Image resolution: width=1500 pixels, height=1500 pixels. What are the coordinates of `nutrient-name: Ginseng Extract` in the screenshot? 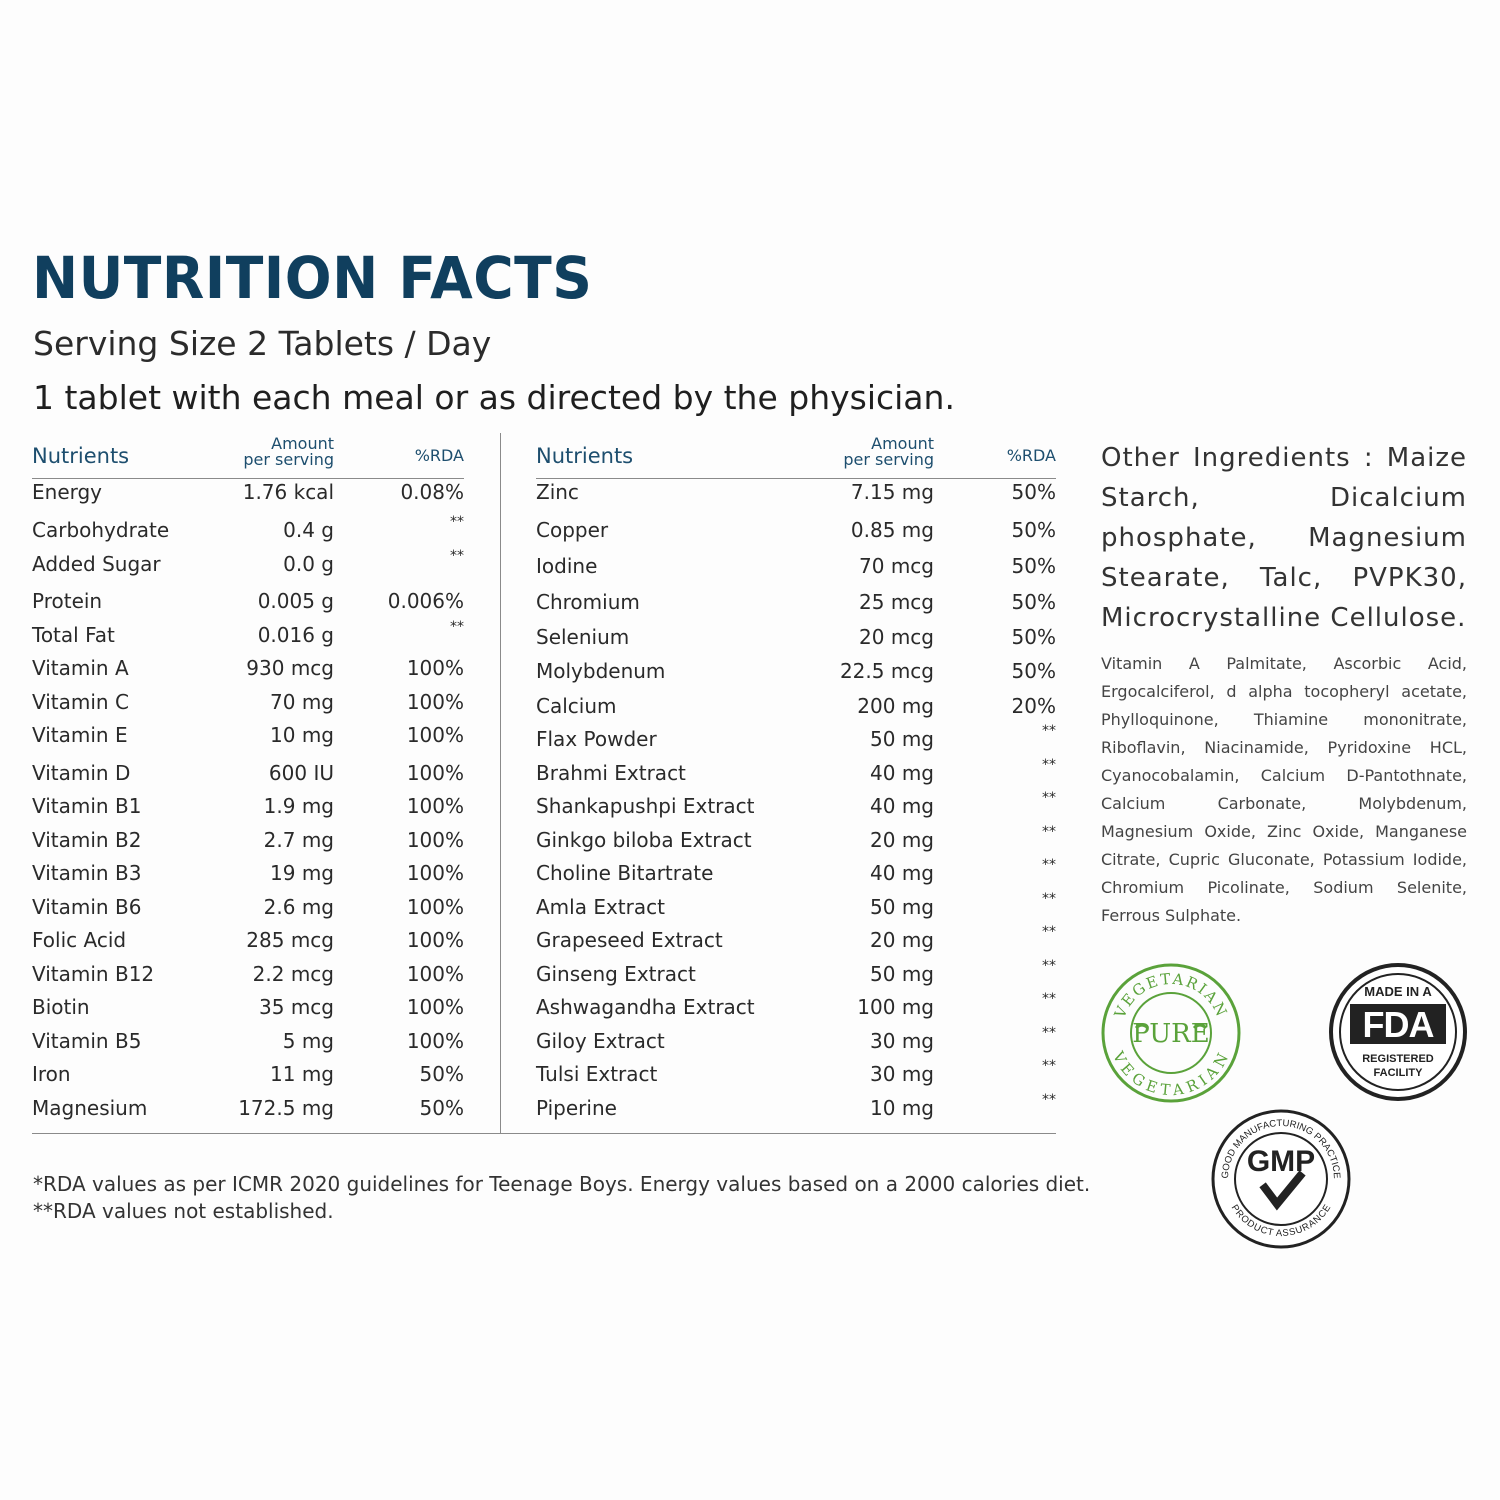 It's located at (616, 974).